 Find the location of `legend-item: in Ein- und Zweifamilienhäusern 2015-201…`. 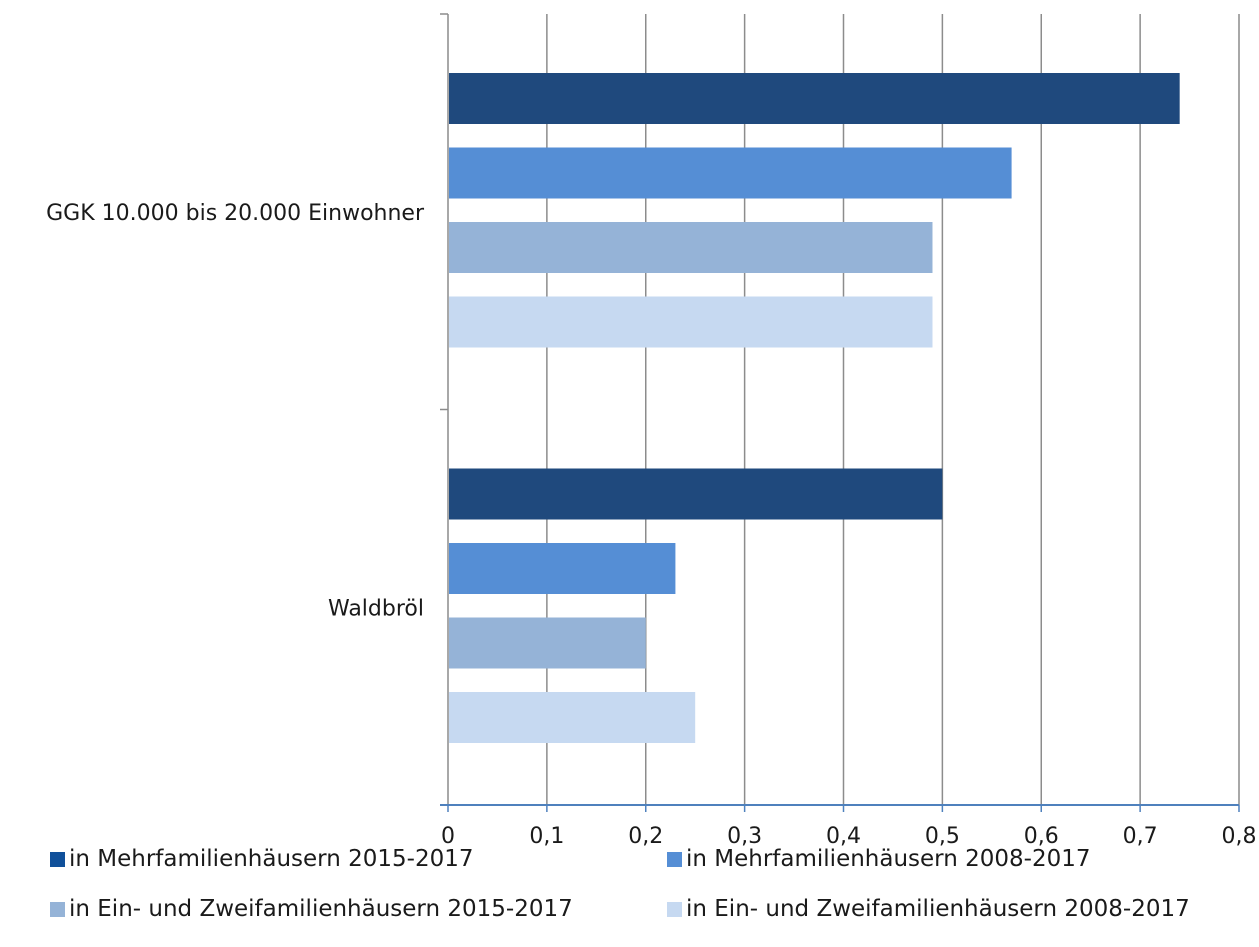

legend-item: in Ein- und Zweifamilienhäusern 2015-201… is located at coordinates (311, 909).